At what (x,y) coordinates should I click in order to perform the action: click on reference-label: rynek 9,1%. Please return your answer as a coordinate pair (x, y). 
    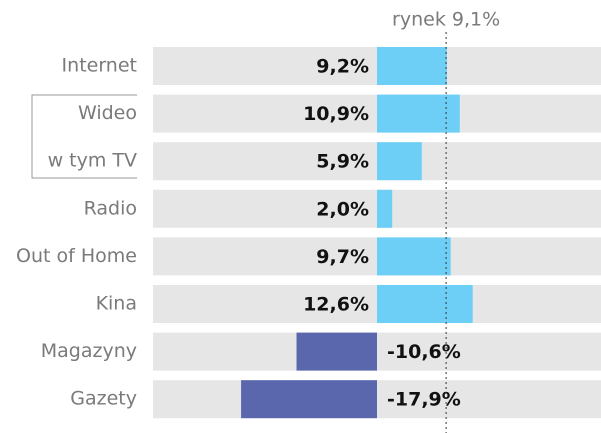
    Looking at the image, I should click on (446, 20).